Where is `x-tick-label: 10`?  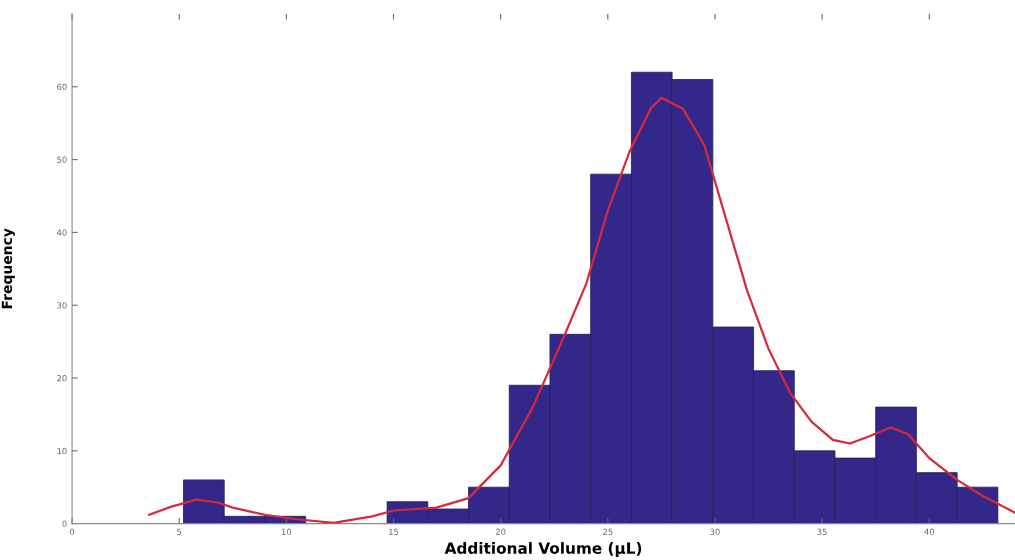 x-tick-label: 10 is located at coordinates (286, 531).